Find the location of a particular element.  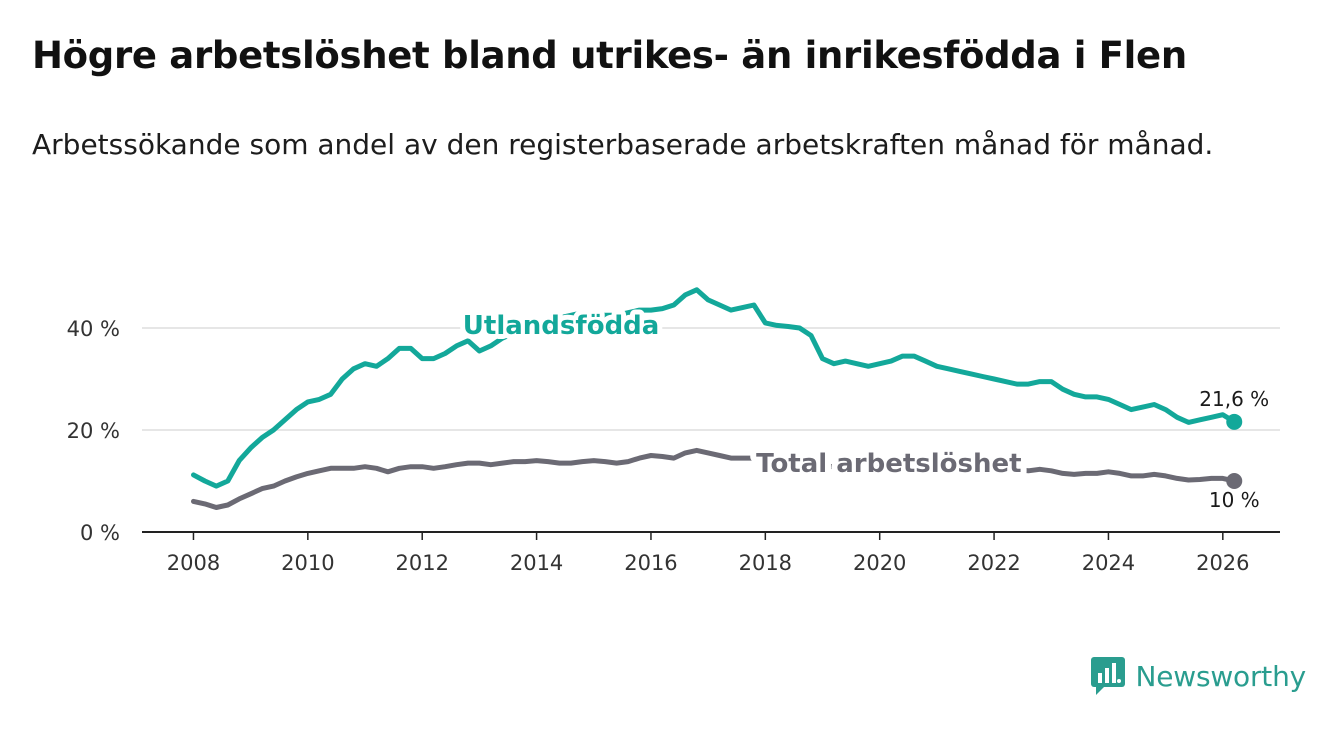

gridlines is located at coordinates (711, 379).